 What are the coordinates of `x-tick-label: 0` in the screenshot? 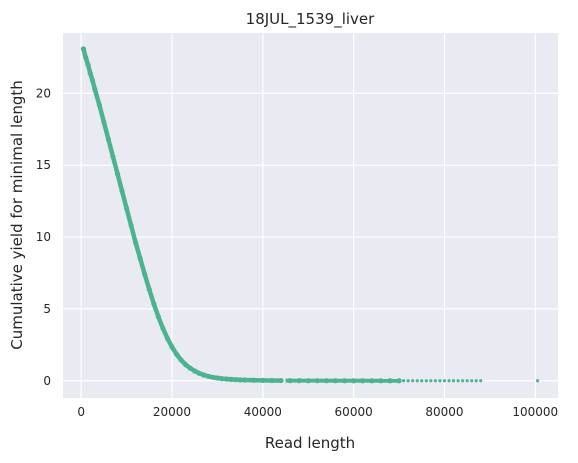 It's located at (81, 412).